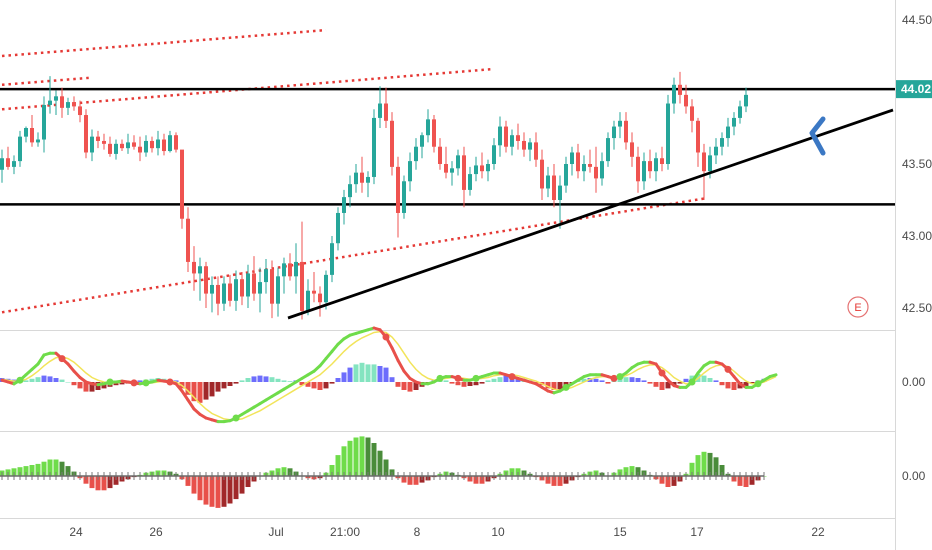 Image resolution: width=932 pixels, height=550 pixels. Describe the element at coordinates (817, 136) in the screenshot. I see `chevron-left-icon` at that location.